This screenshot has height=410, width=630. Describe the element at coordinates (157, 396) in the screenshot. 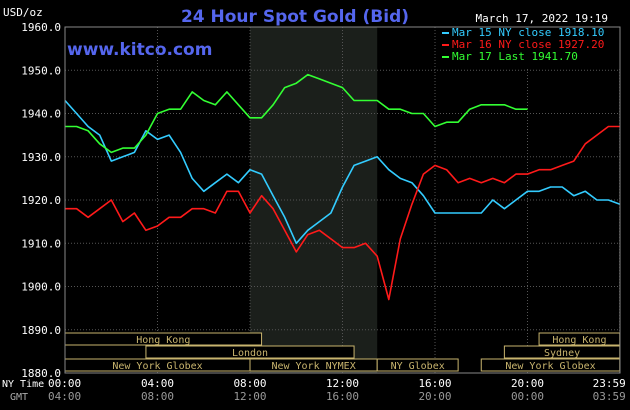

I see `x-tick-label-gmt: 08:00` at that location.